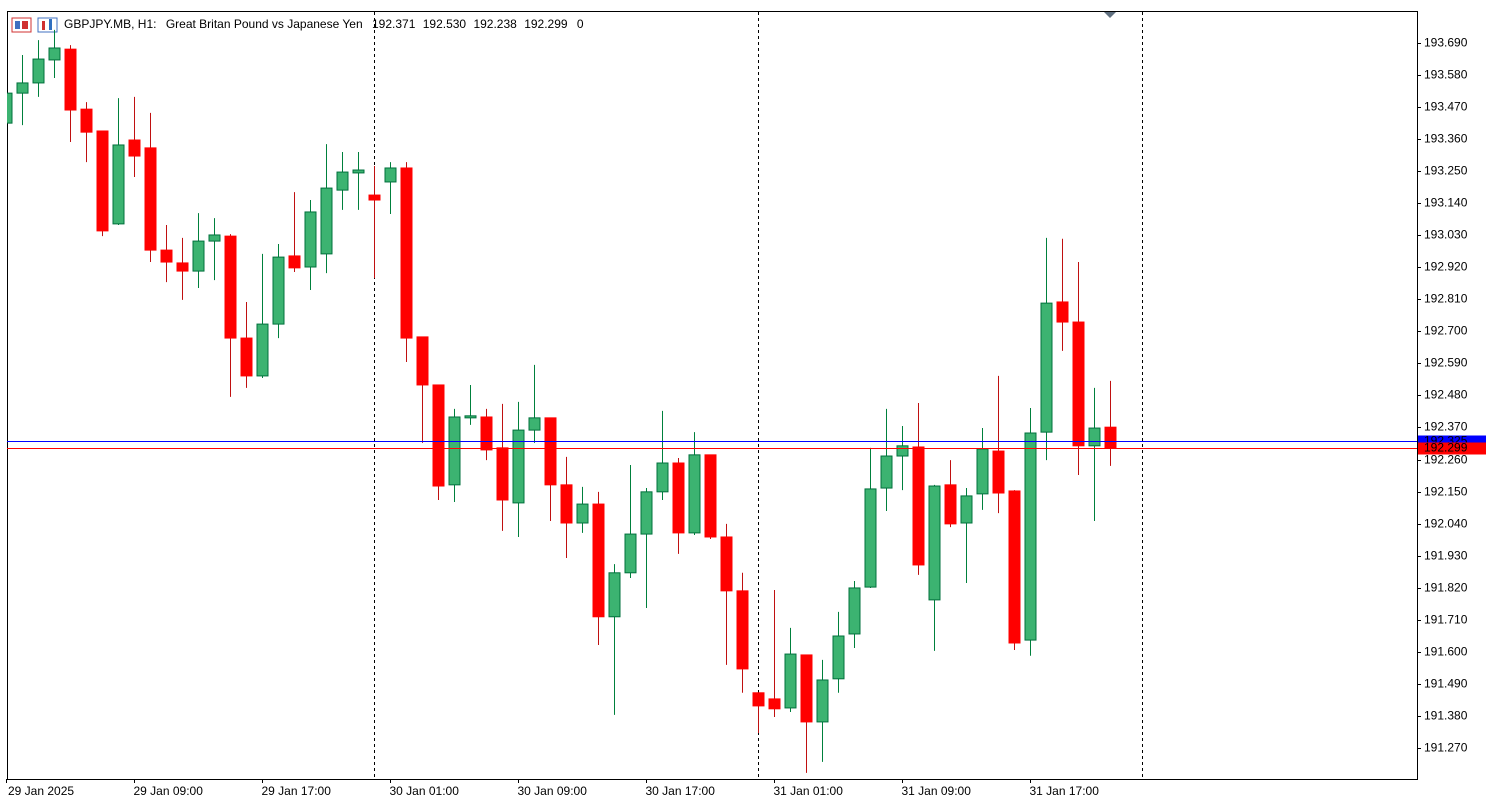  I want to click on x-tick-label: 29 Jan 09:00, so click(169, 791).